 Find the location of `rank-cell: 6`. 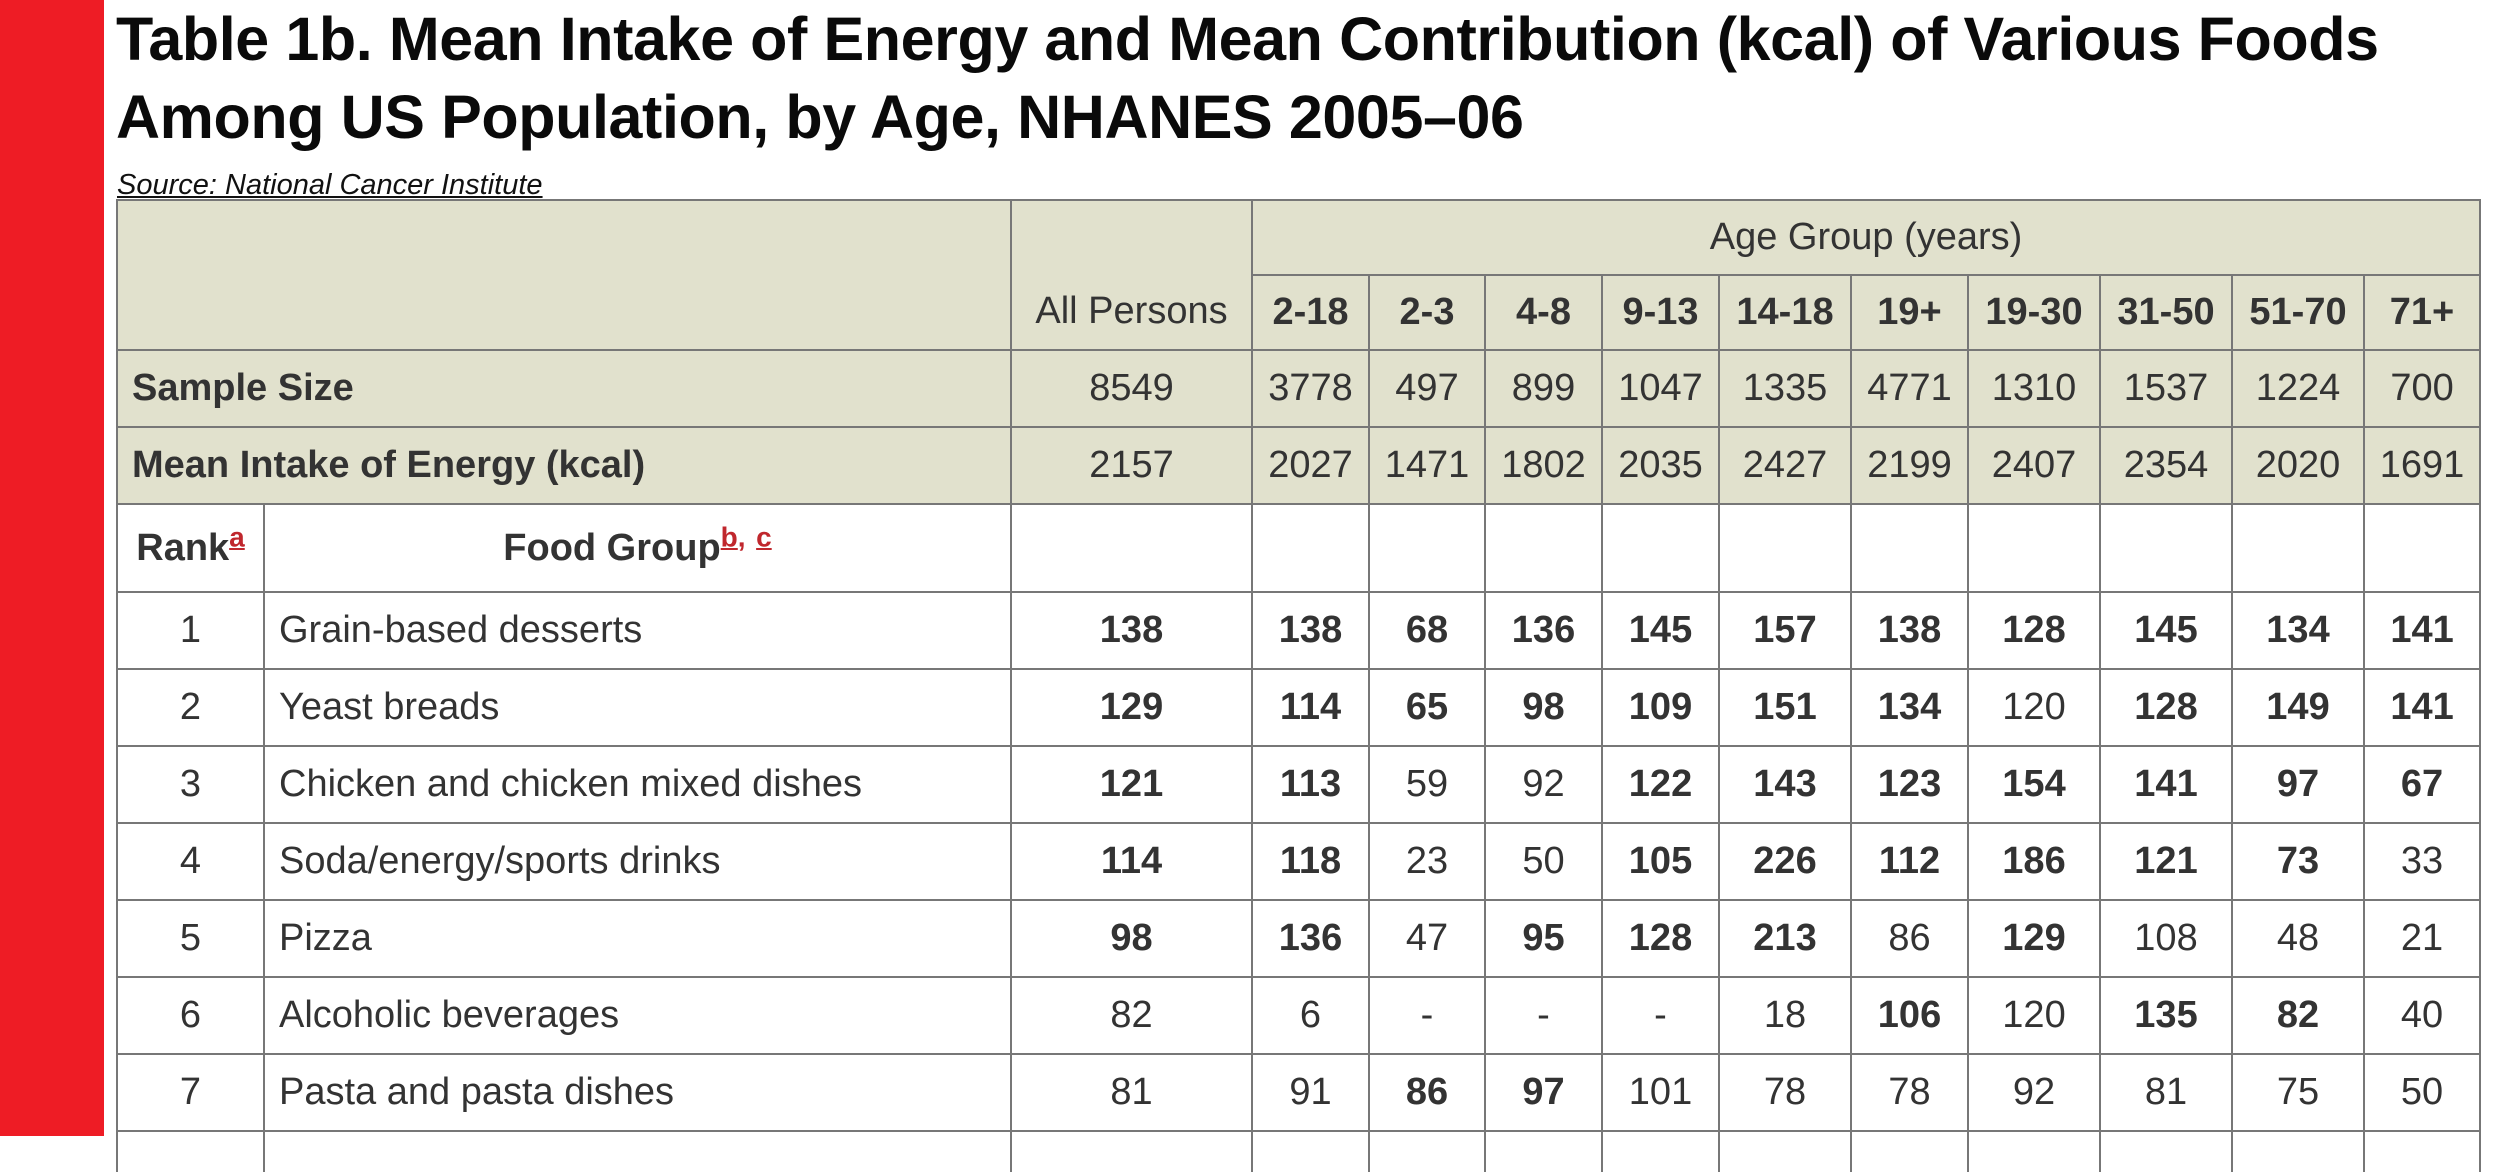

rank-cell: 6 is located at coordinates (190, 1015).